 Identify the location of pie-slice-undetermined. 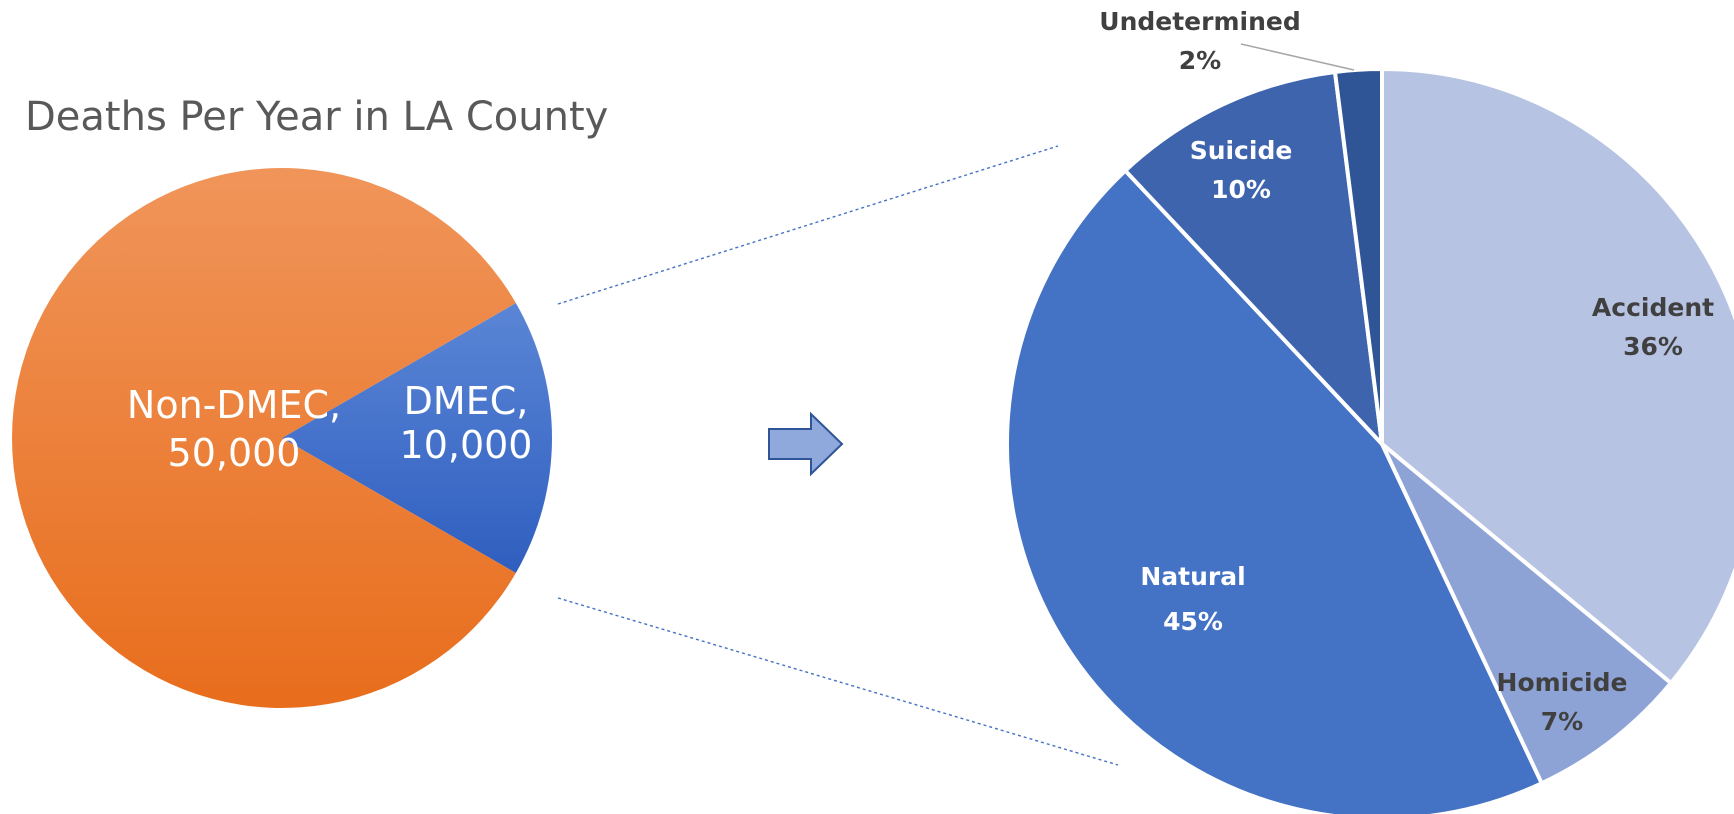
(1358, 256).